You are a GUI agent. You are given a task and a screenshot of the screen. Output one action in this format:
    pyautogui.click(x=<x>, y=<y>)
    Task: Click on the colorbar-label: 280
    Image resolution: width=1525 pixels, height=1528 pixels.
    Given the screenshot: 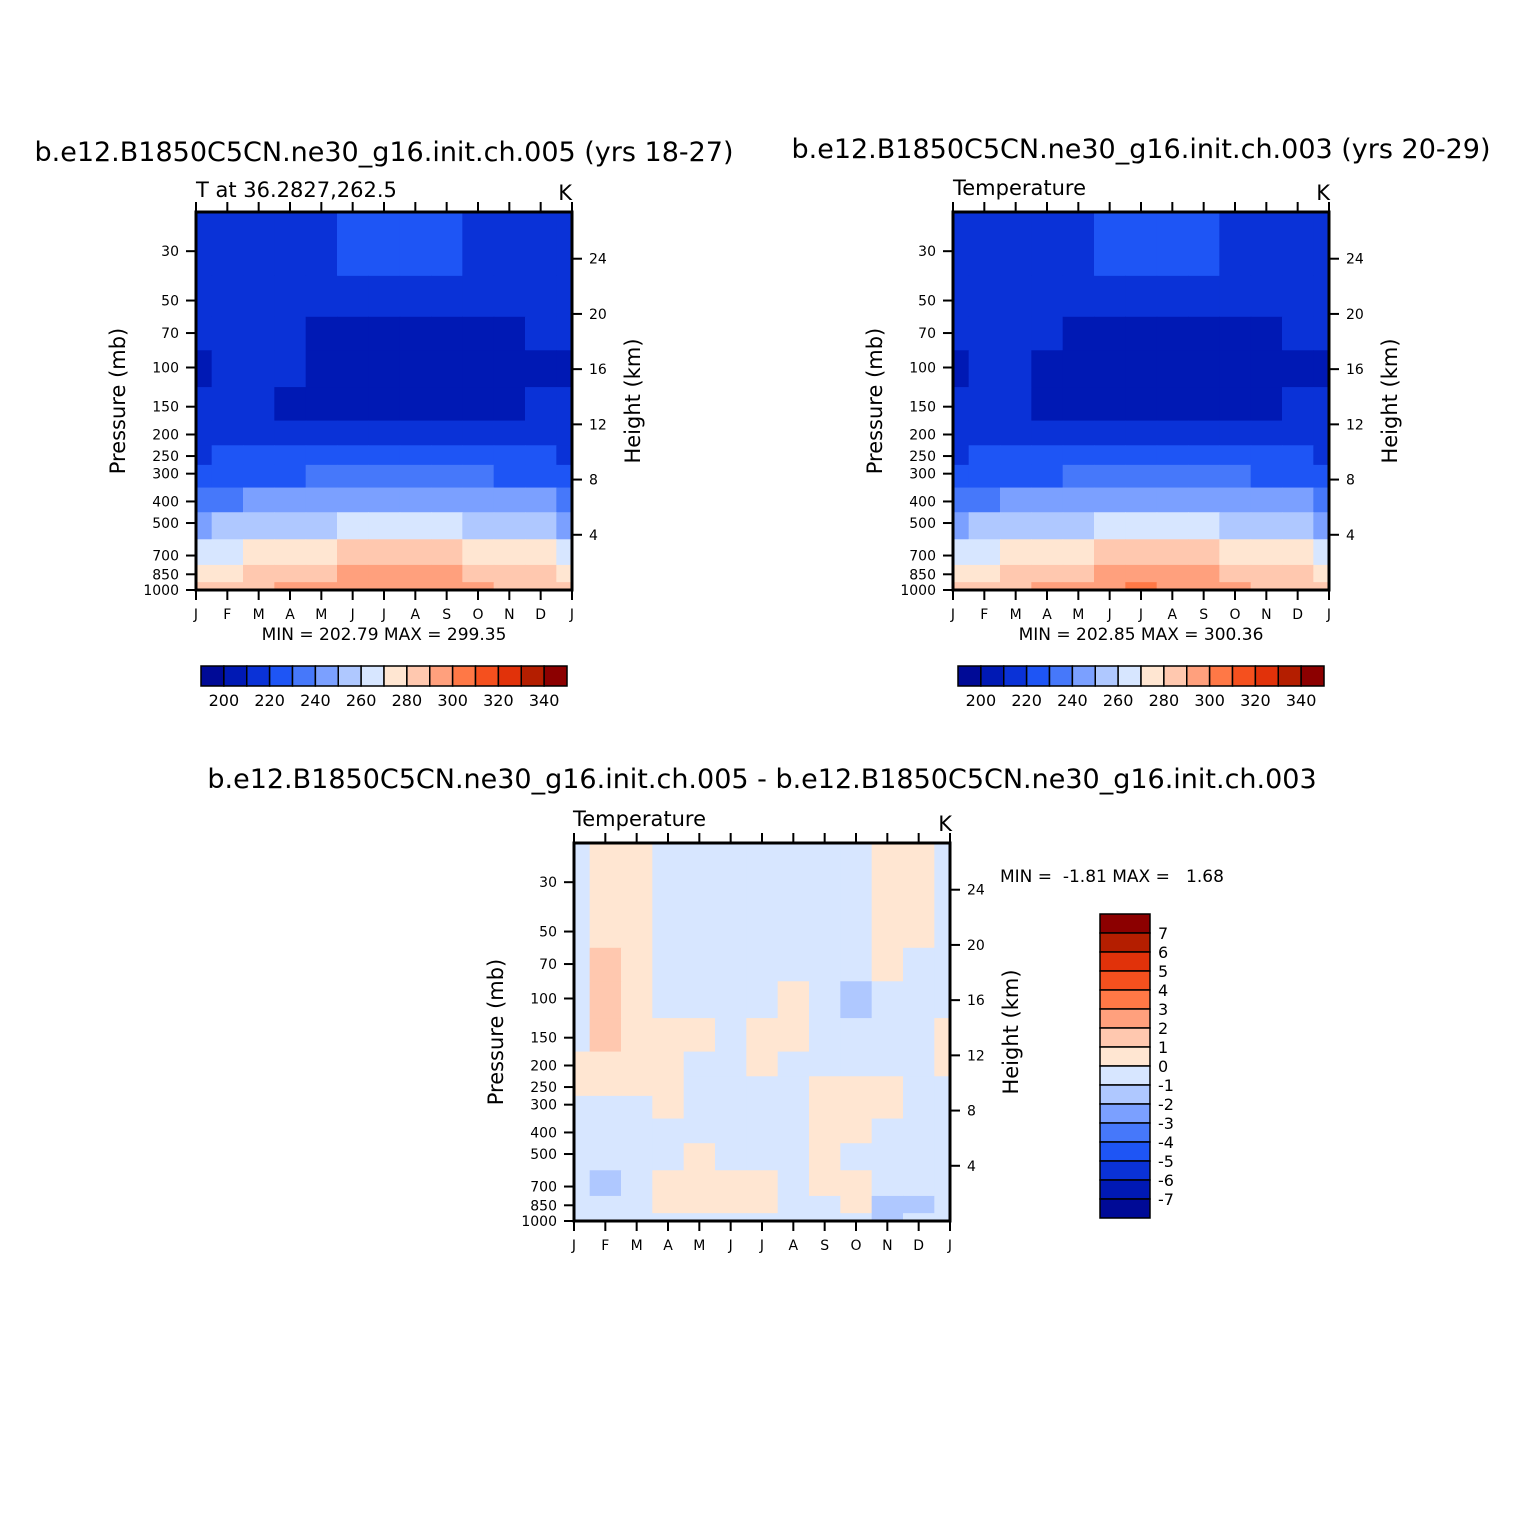 What is the action you would take?
    pyautogui.click(x=407, y=700)
    